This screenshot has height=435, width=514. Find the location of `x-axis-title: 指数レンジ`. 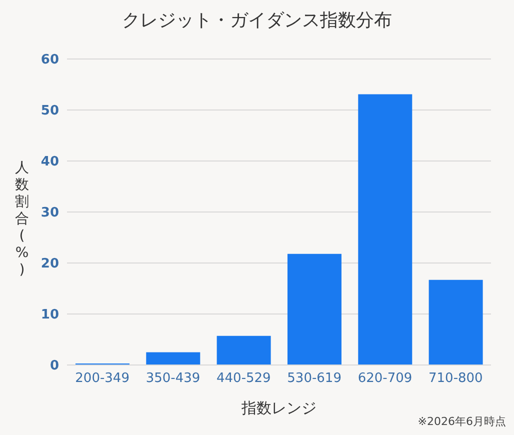

x-axis-title: 指数レンジ is located at coordinates (279, 408).